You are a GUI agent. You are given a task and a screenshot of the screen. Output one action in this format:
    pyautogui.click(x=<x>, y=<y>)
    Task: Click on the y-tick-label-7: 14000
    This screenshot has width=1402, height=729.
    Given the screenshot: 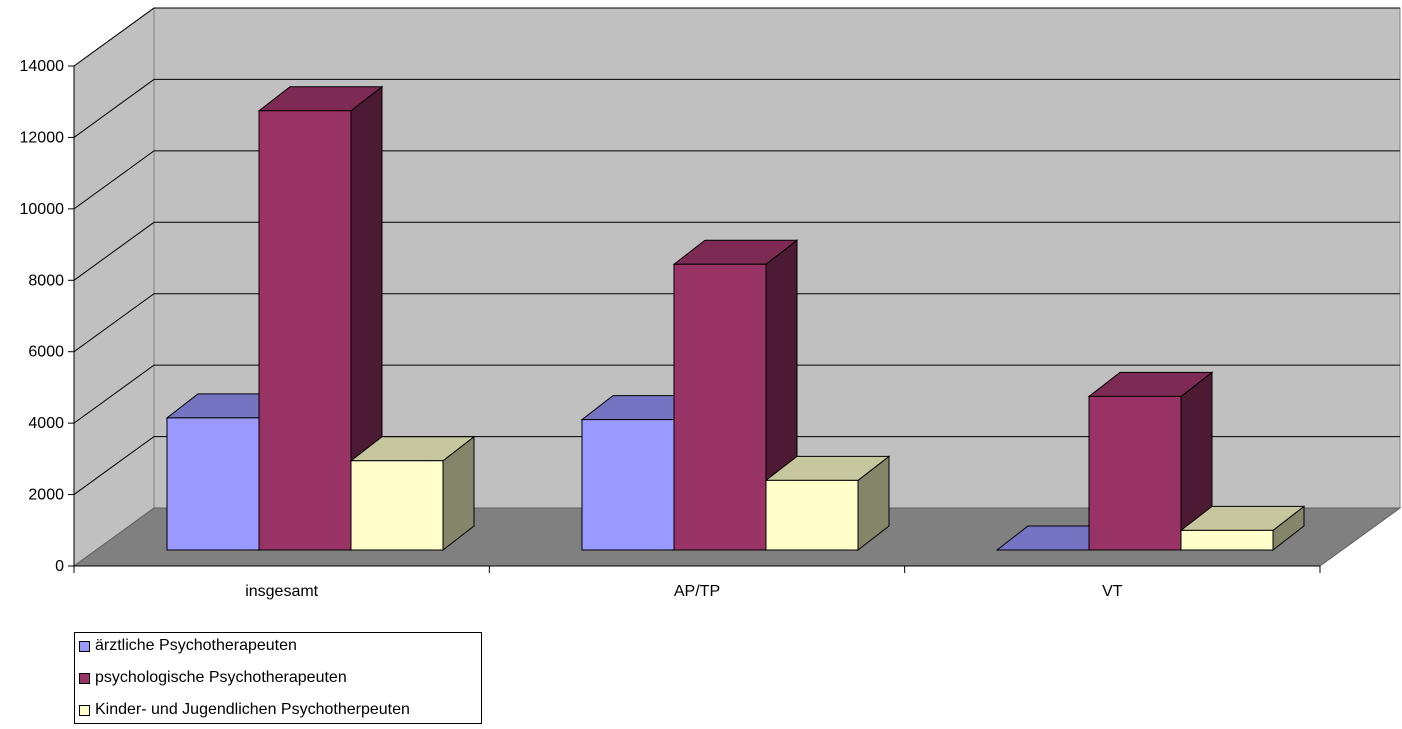 What is the action you would take?
    pyautogui.click(x=42, y=66)
    